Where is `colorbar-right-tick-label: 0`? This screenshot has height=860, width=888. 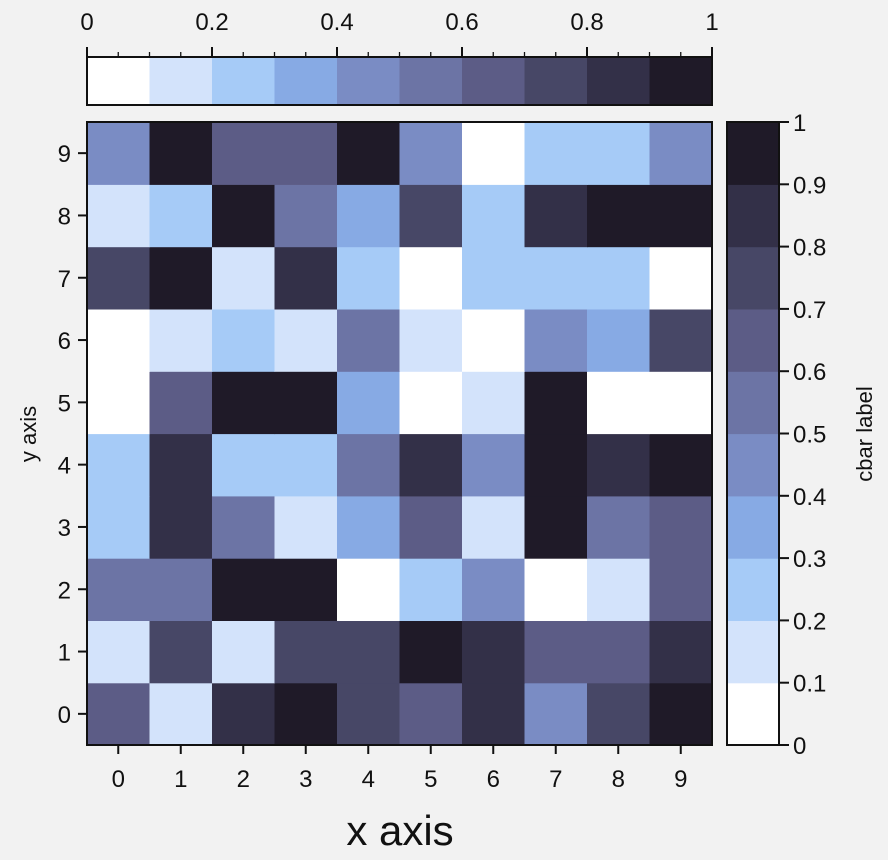
colorbar-right-tick-label: 0 is located at coordinates (799, 746).